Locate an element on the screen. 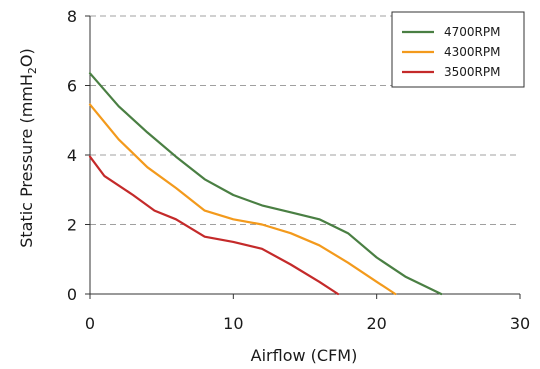 The image size is (540, 369). legend: 4700RPM 4300RPM 3500RPM is located at coordinates (458, 49).